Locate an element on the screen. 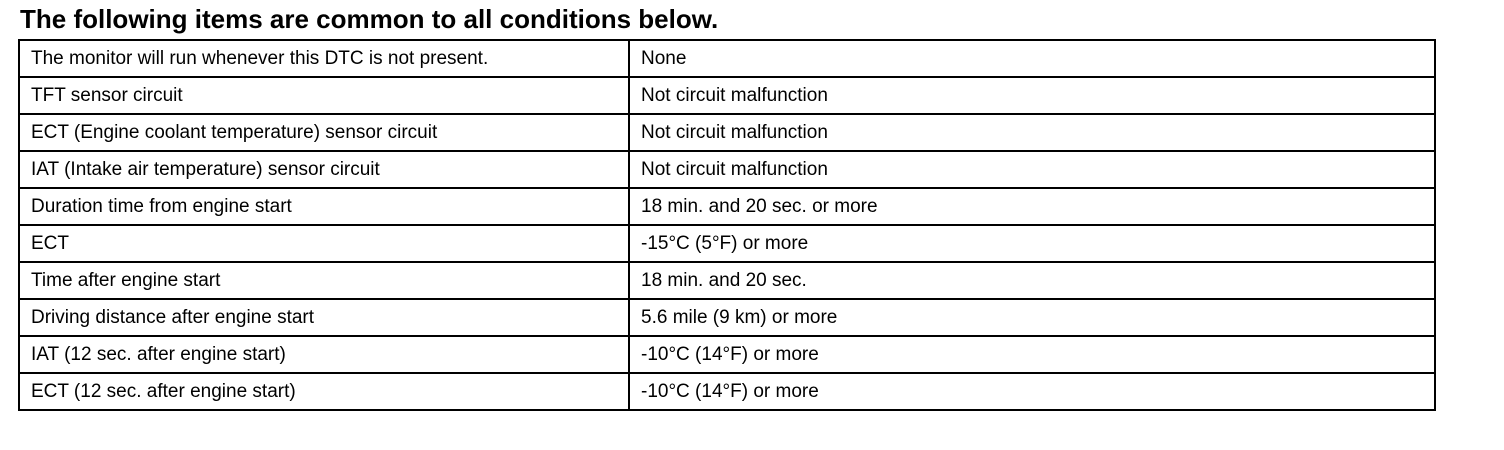 The image size is (1504, 450). condition-cell: Duration time from engine start is located at coordinates (324, 206).